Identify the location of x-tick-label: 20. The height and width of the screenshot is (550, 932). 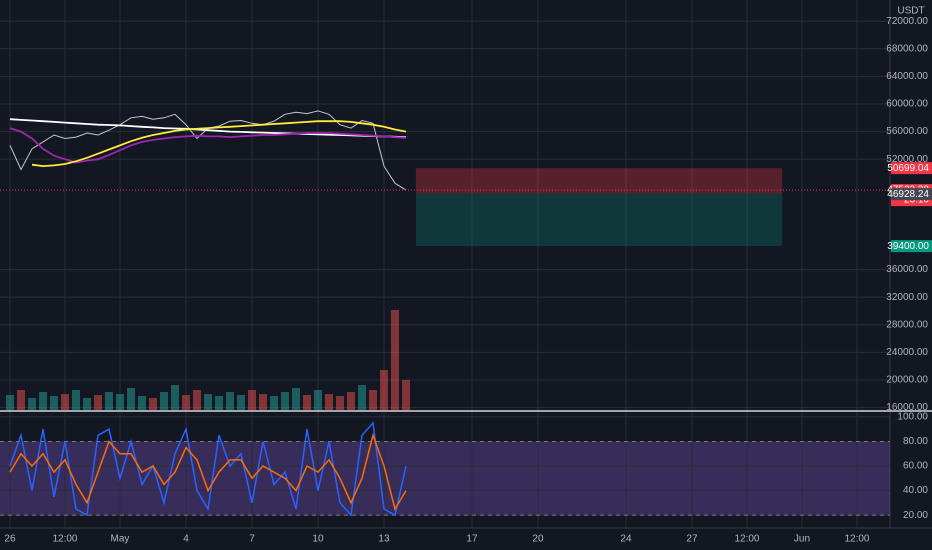
(538, 539).